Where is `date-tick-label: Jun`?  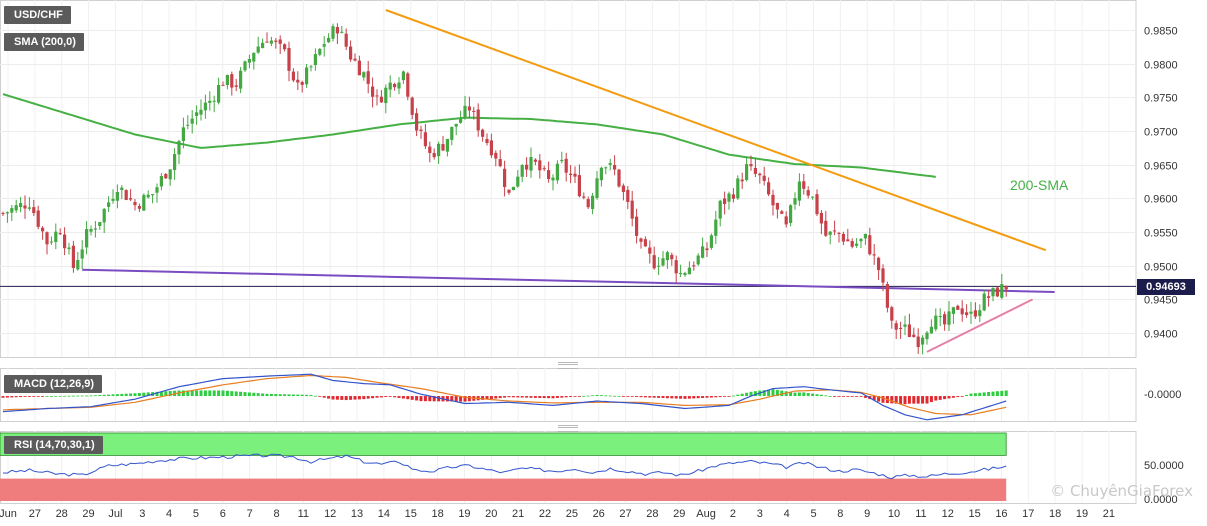 date-tick-label: Jun is located at coordinates (8, 514).